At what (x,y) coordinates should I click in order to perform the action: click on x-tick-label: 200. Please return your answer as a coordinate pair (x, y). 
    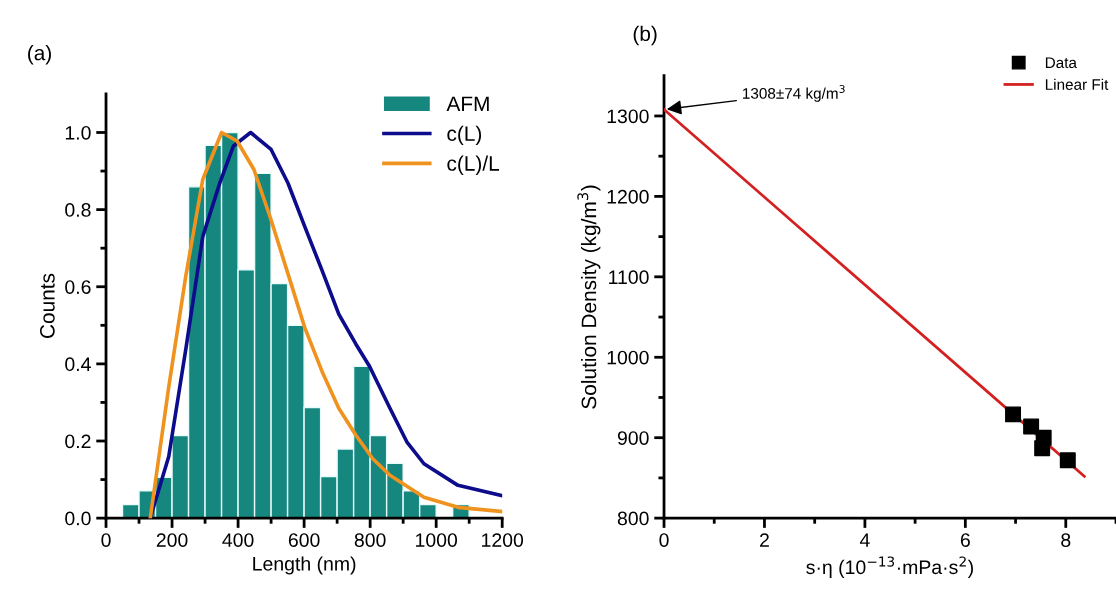
    Looking at the image, I should click on (172, 540).